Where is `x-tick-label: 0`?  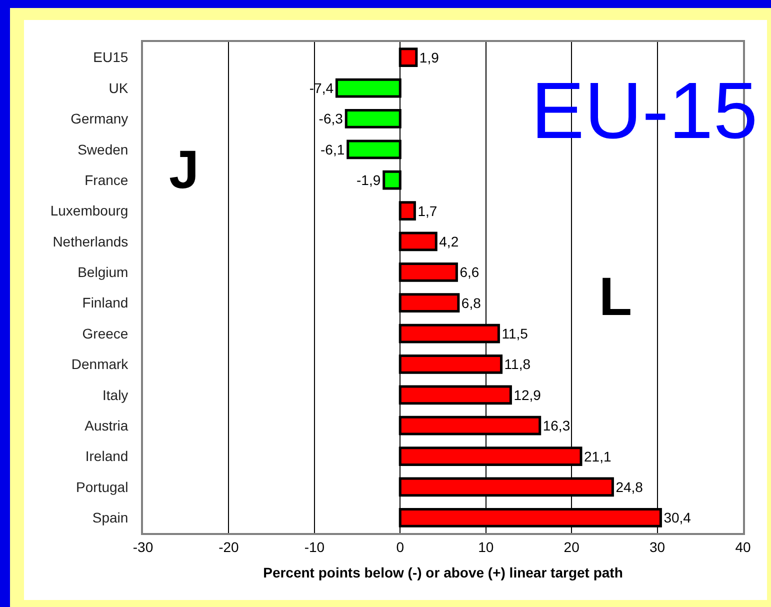
x-tick-label: 0 is located at coordinates (400, 546).